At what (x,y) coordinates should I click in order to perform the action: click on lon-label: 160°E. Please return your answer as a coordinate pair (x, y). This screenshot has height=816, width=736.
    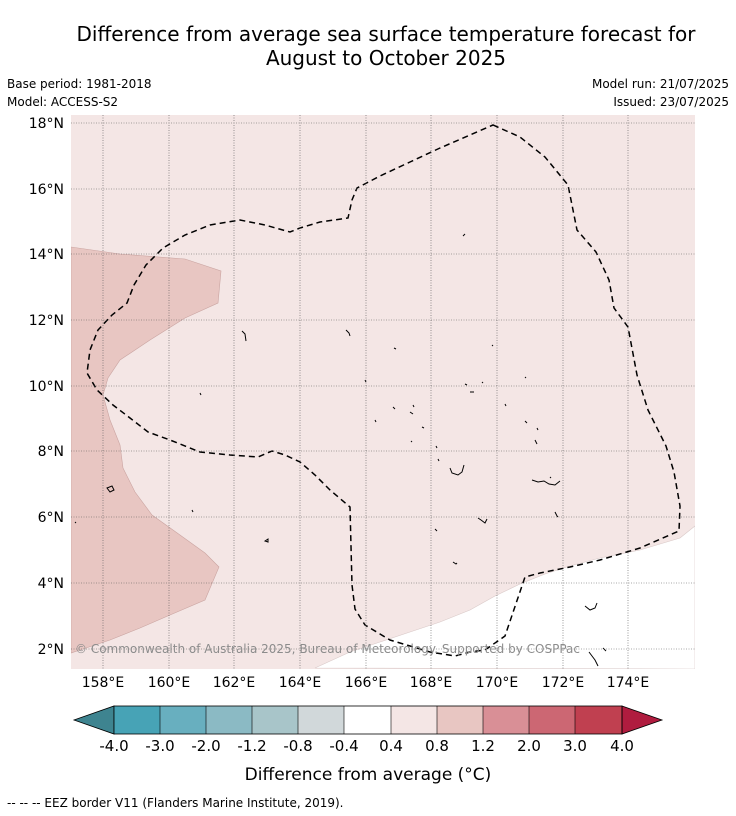
    Looking at the image, I should click on (169, 683).